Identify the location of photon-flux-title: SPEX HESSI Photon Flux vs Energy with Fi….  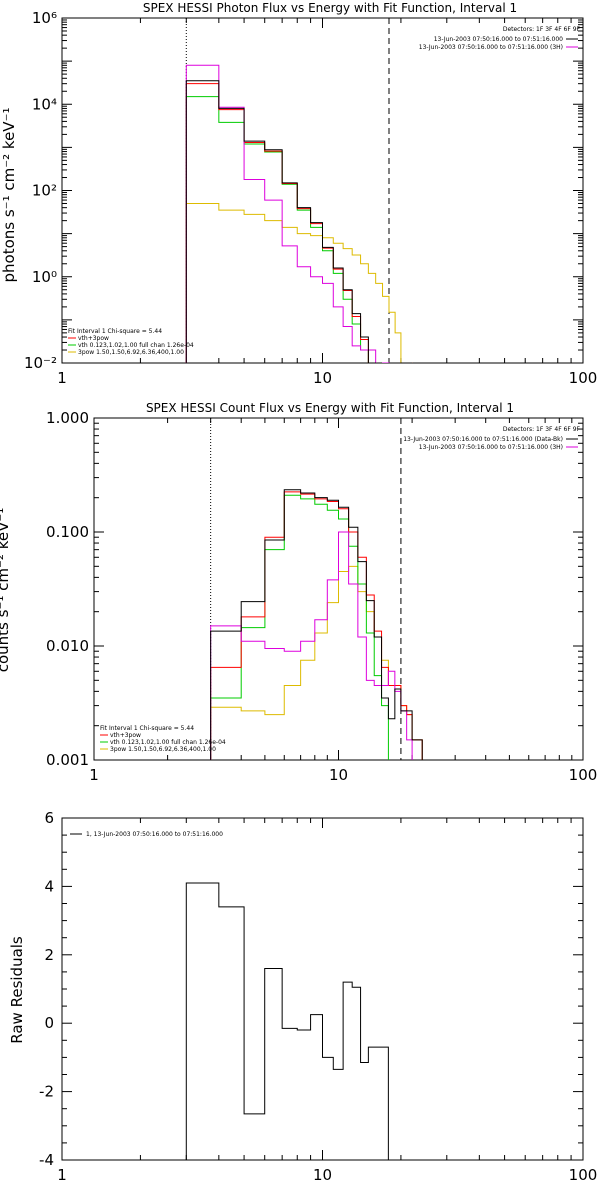
(330, 8).